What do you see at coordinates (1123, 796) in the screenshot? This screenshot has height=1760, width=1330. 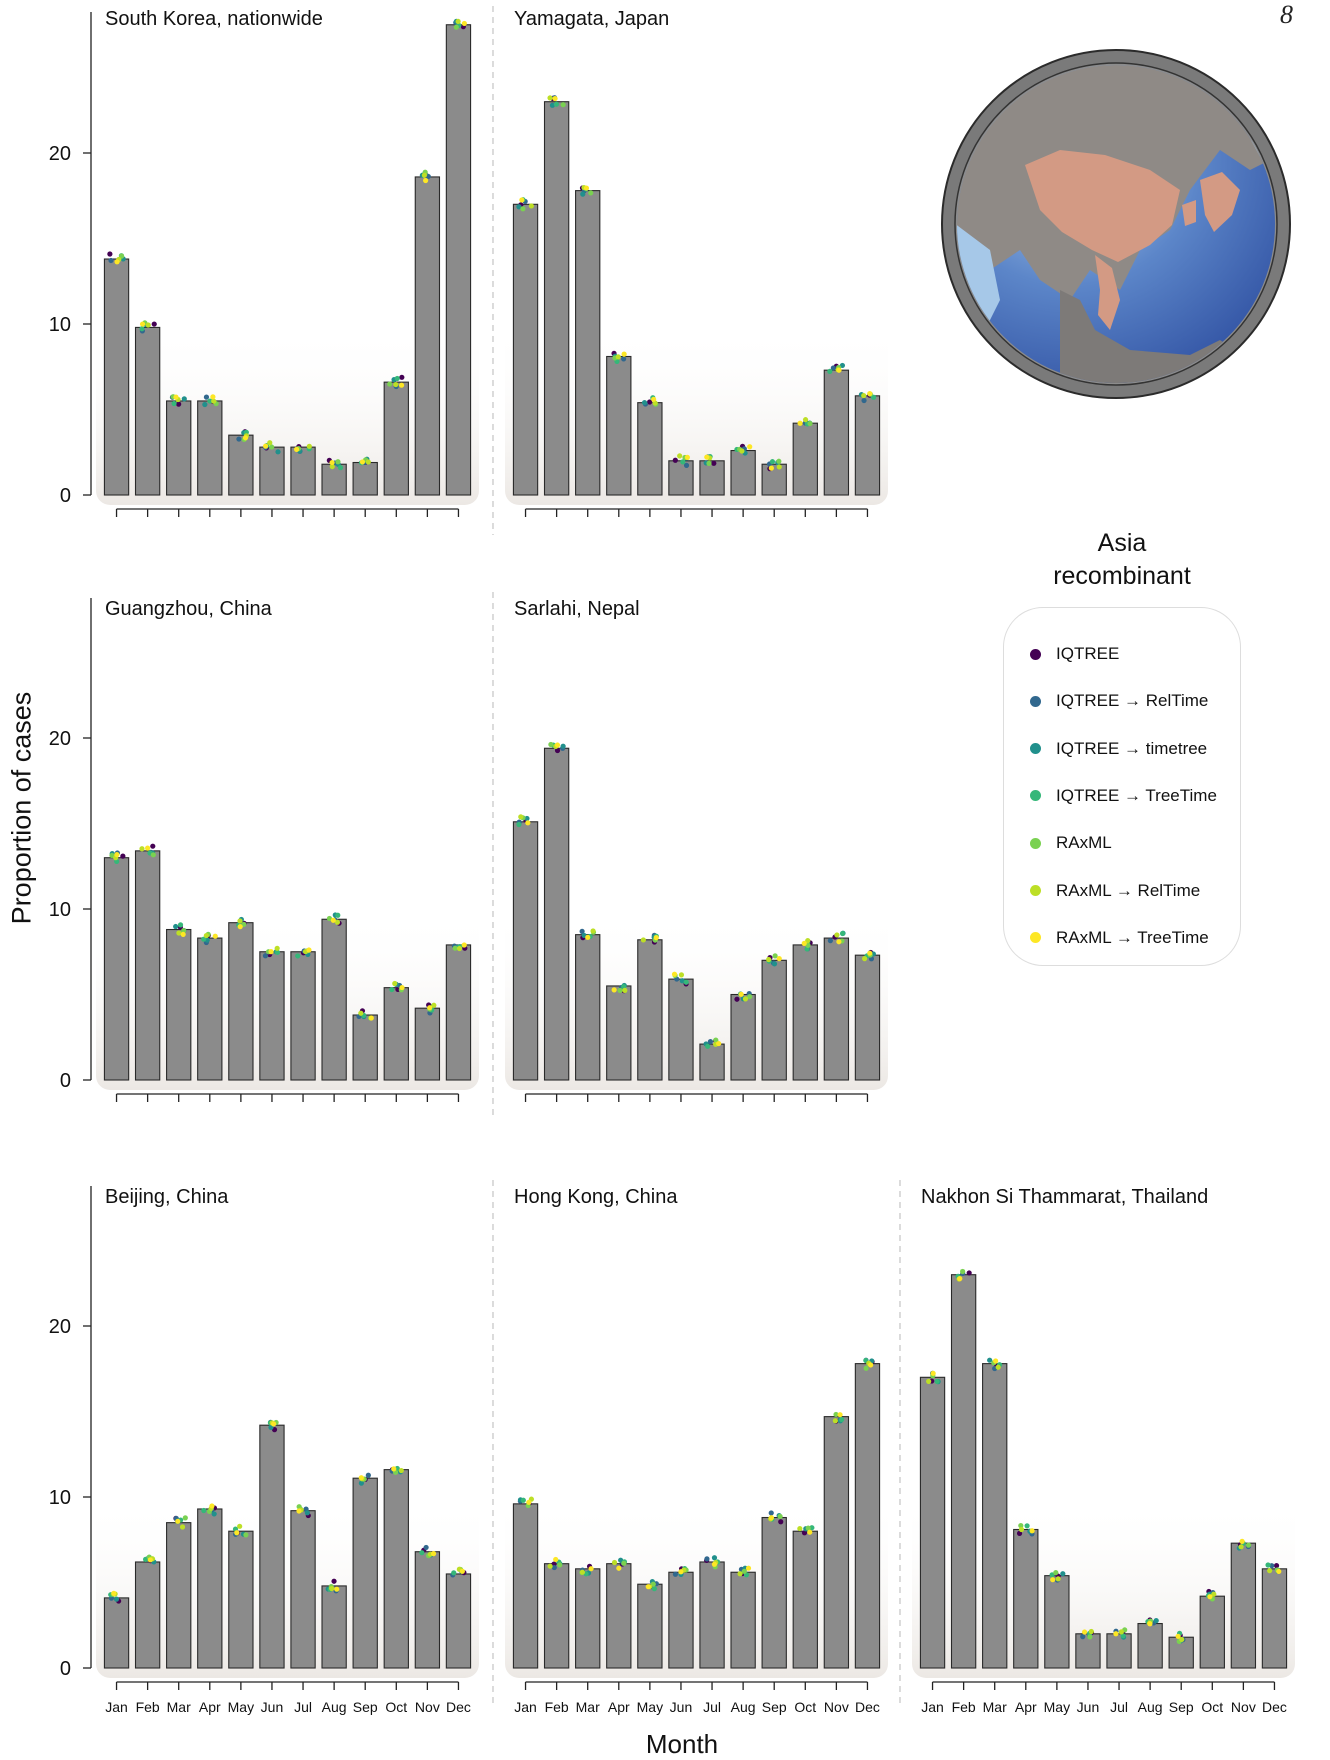 I see `legend-item: IQTREE → TreeTime` at bounding box center [1123, 796].